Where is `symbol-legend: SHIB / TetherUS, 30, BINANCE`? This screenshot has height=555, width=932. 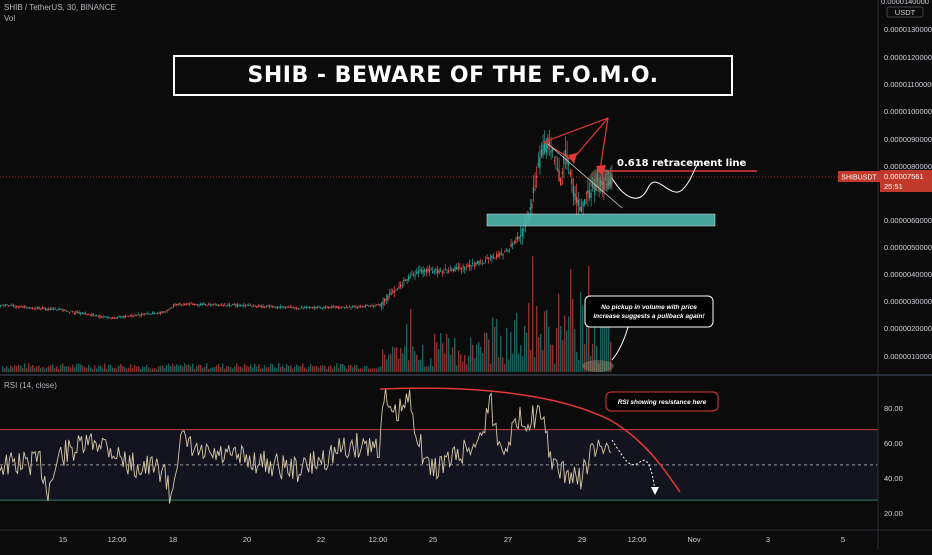
symbol-legend: SHIB / TetherUS, 30, BINANCE is located at coordinates (60, 7).